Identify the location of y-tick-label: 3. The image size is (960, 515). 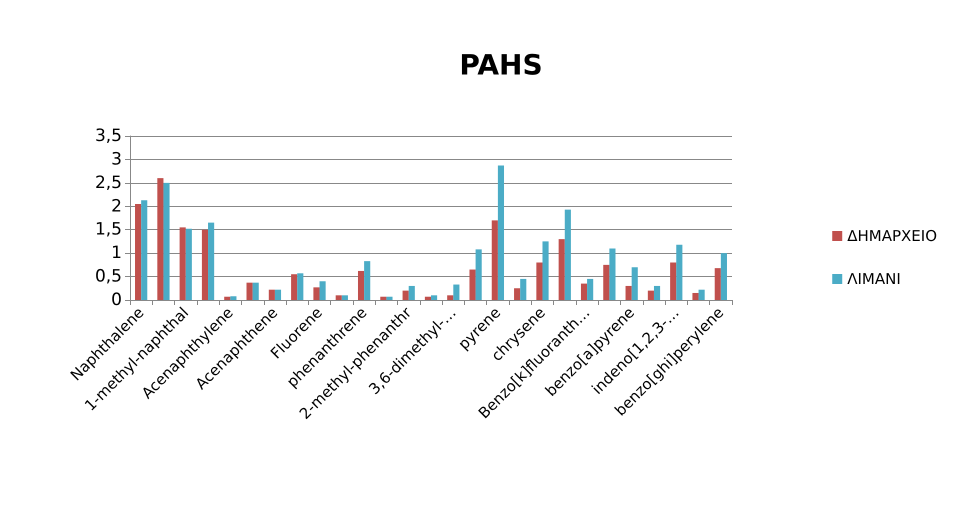
(116, 159).